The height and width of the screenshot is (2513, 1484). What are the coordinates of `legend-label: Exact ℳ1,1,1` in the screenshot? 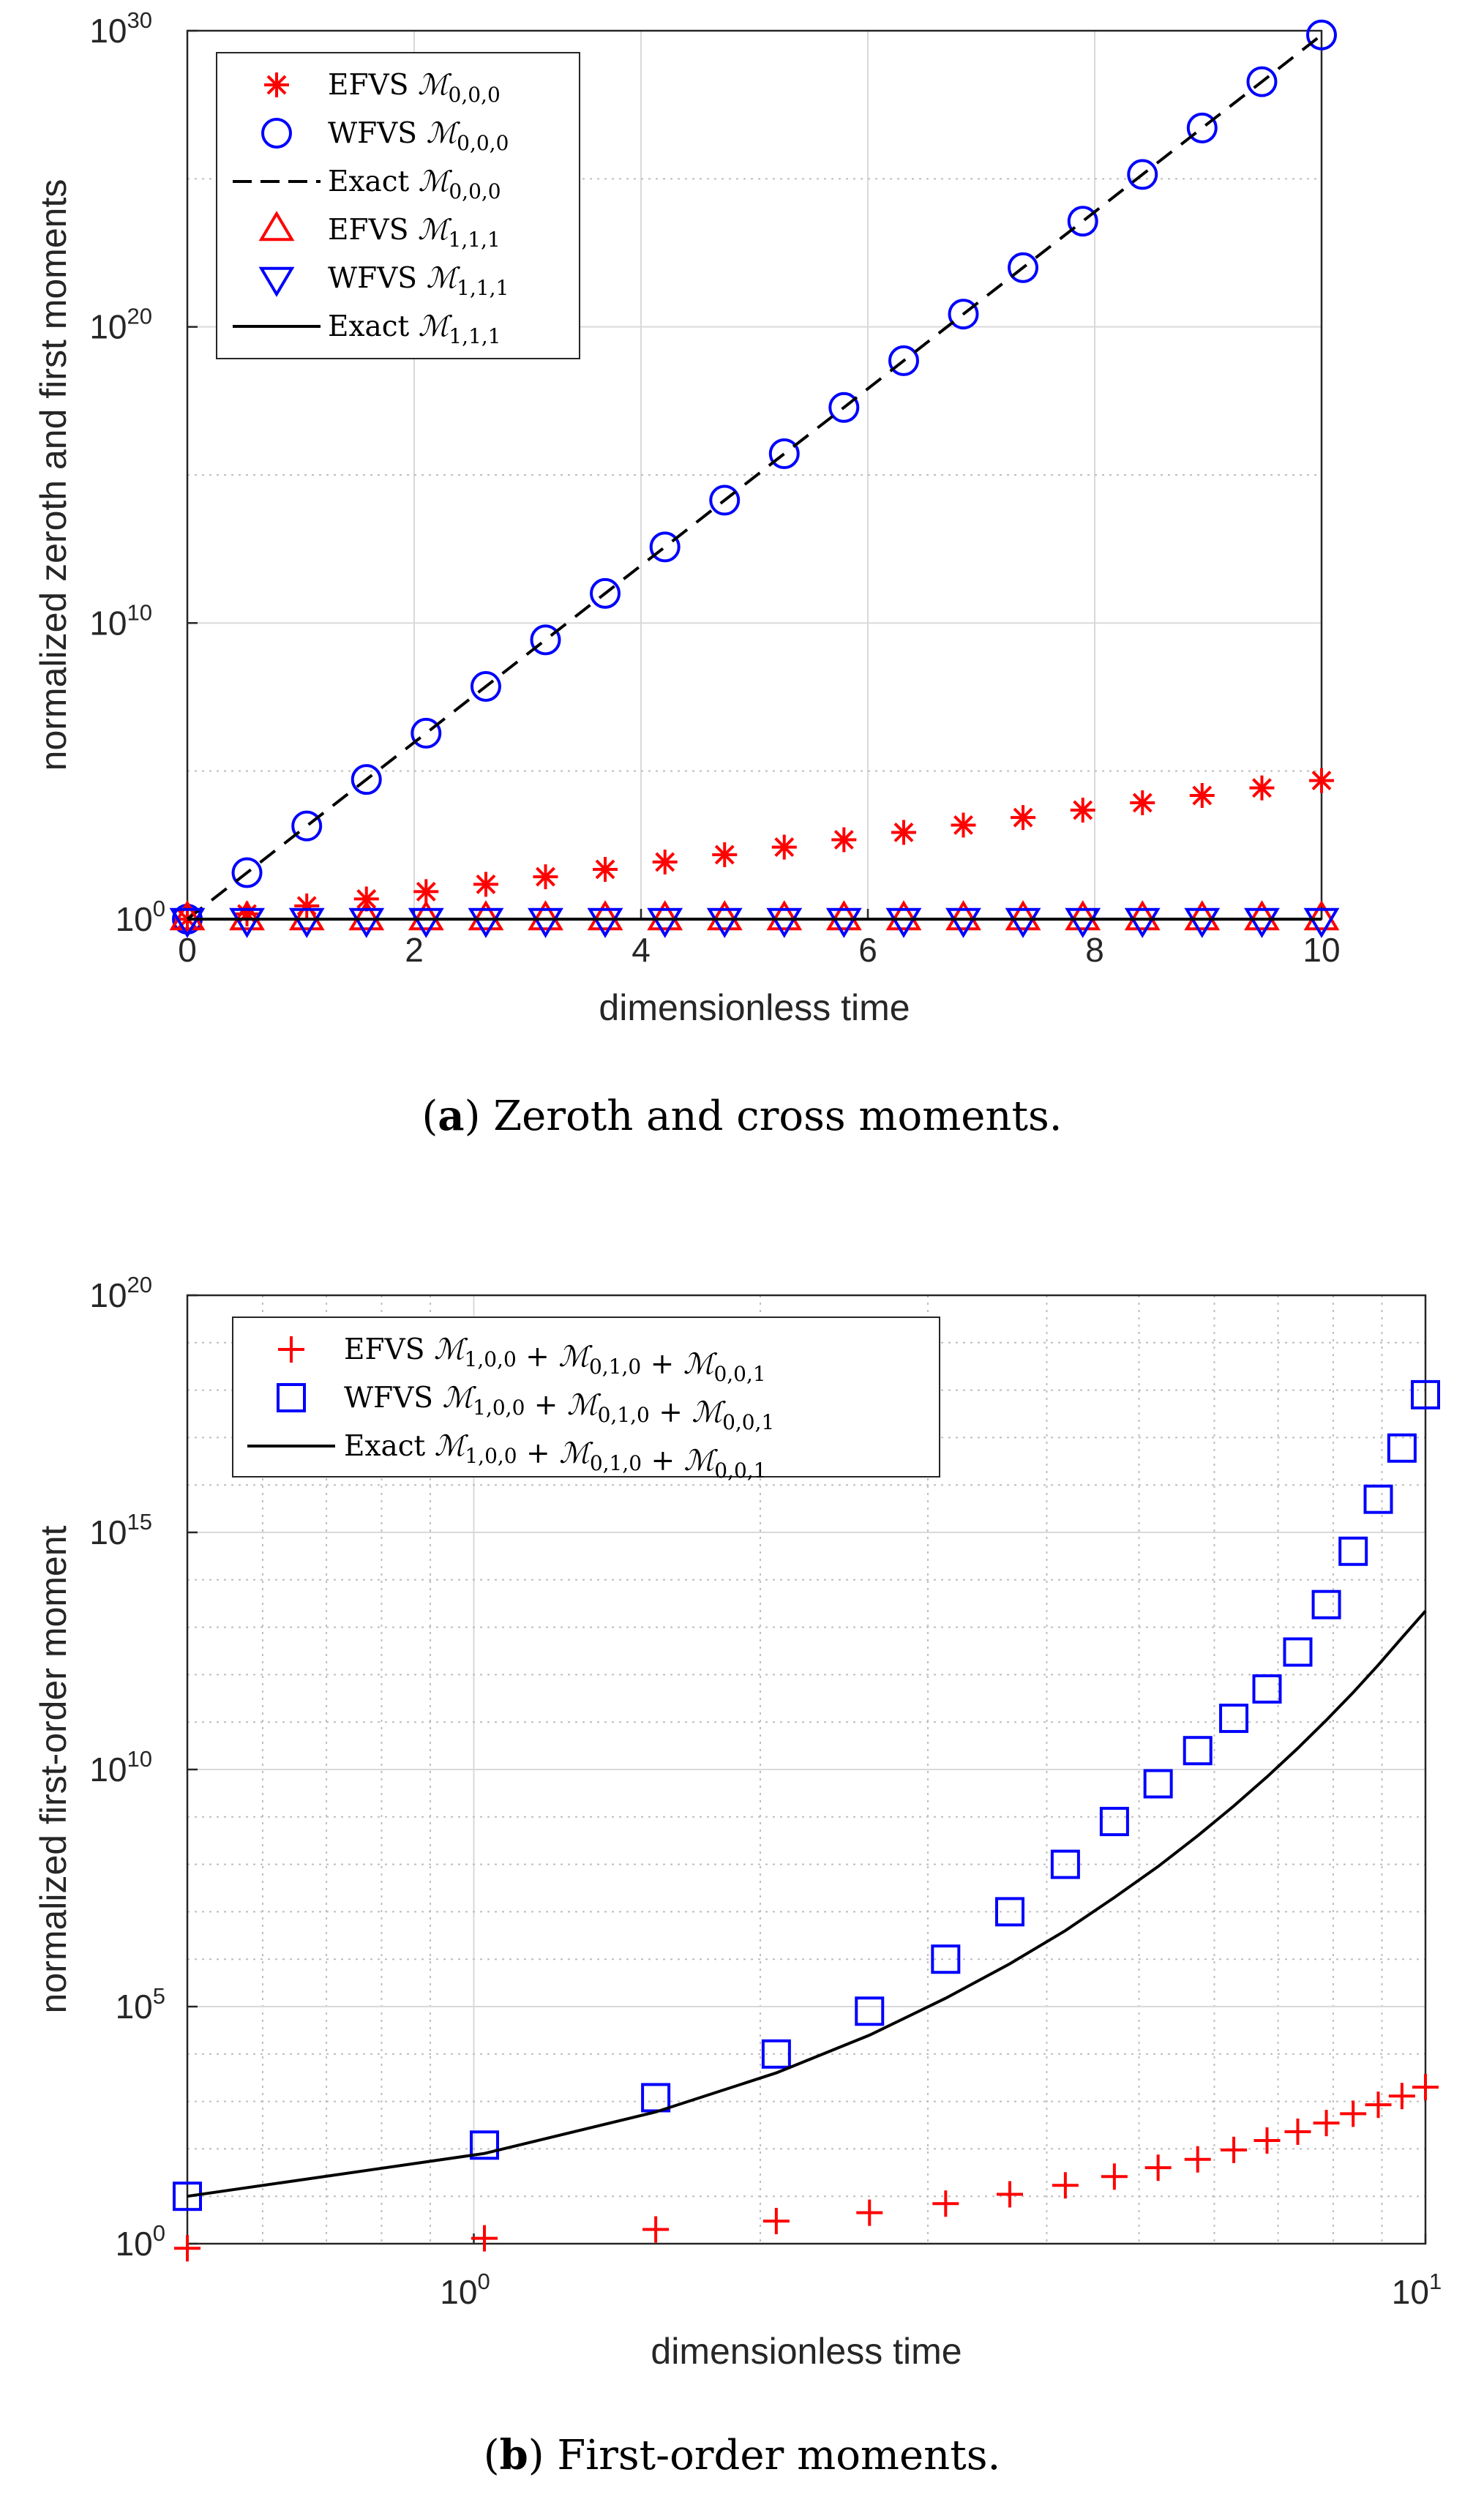 It's located at (414, 329).